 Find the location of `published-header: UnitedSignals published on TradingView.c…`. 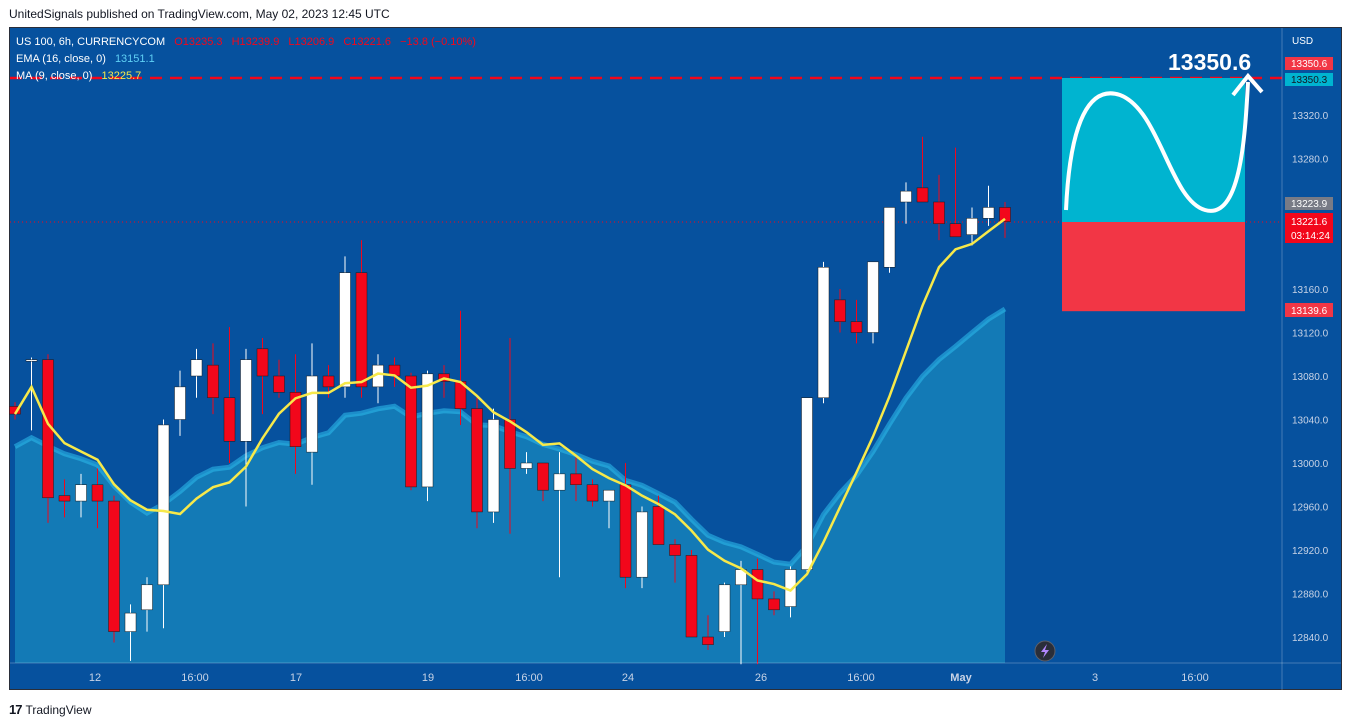

published-header: UnitedSignals published on TradingView.c… is located at coordinates (199, 14).